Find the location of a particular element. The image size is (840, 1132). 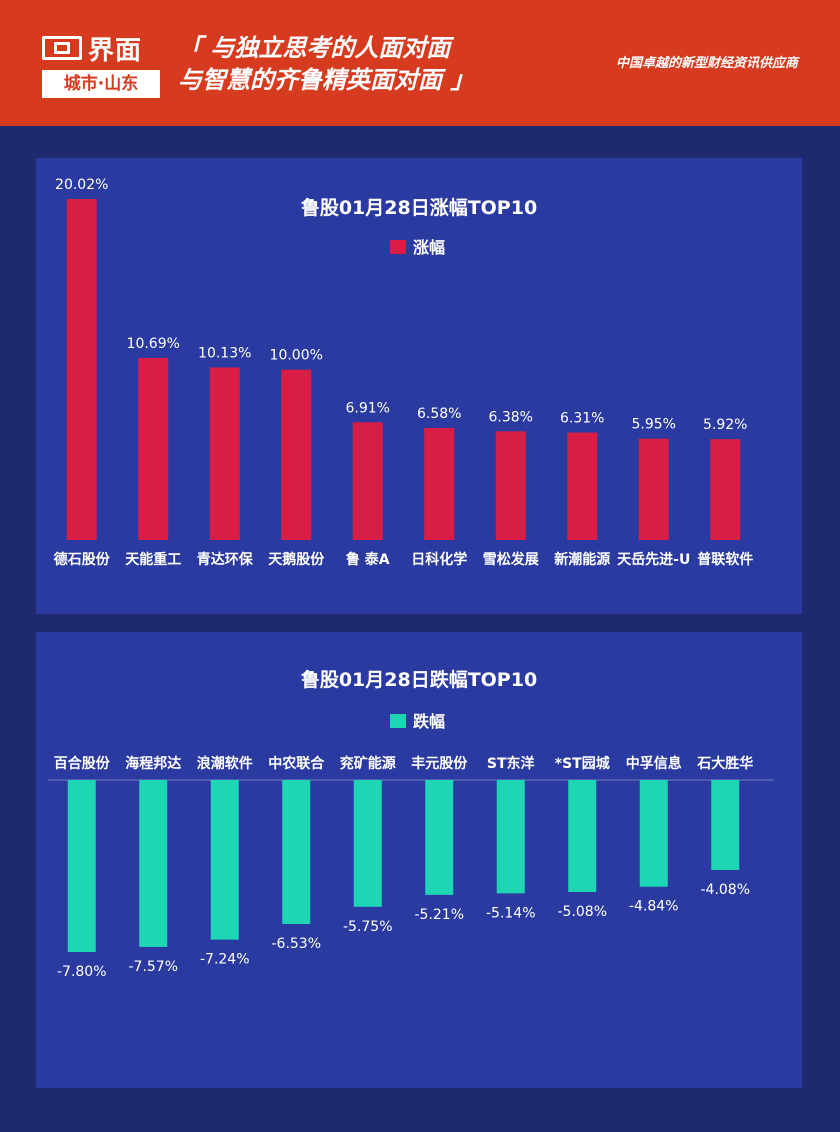

slogan: 「 与独立思考的人面对面 与智慧的齐鲁精英面对面 」 is located at coordinates (326, 64).